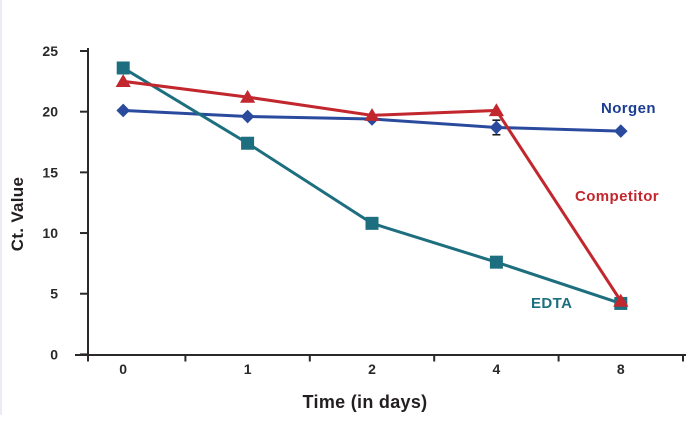 This screenshot has height=425, width=688. What do you see at coordinates (54, 294) in the screenshot?
I see `y-tick-label: 5` at bounding box center [54, 294].